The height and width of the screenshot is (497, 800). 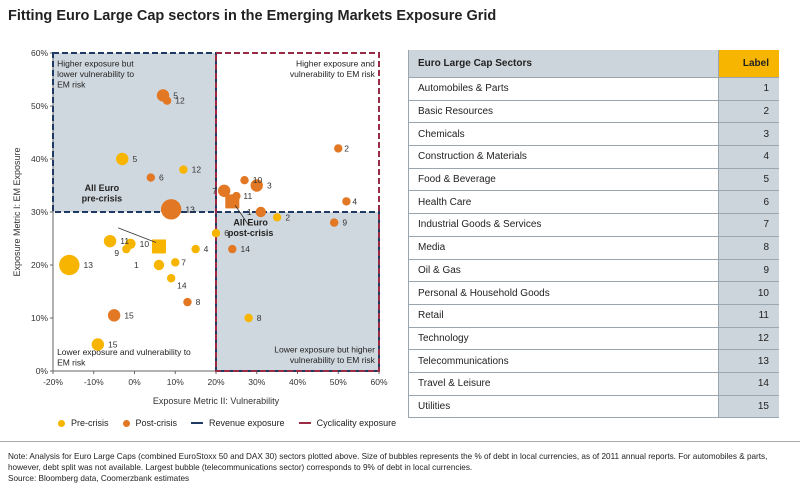 I want to click on sector-name: Oil & Gas, so click(x=563, y=271).